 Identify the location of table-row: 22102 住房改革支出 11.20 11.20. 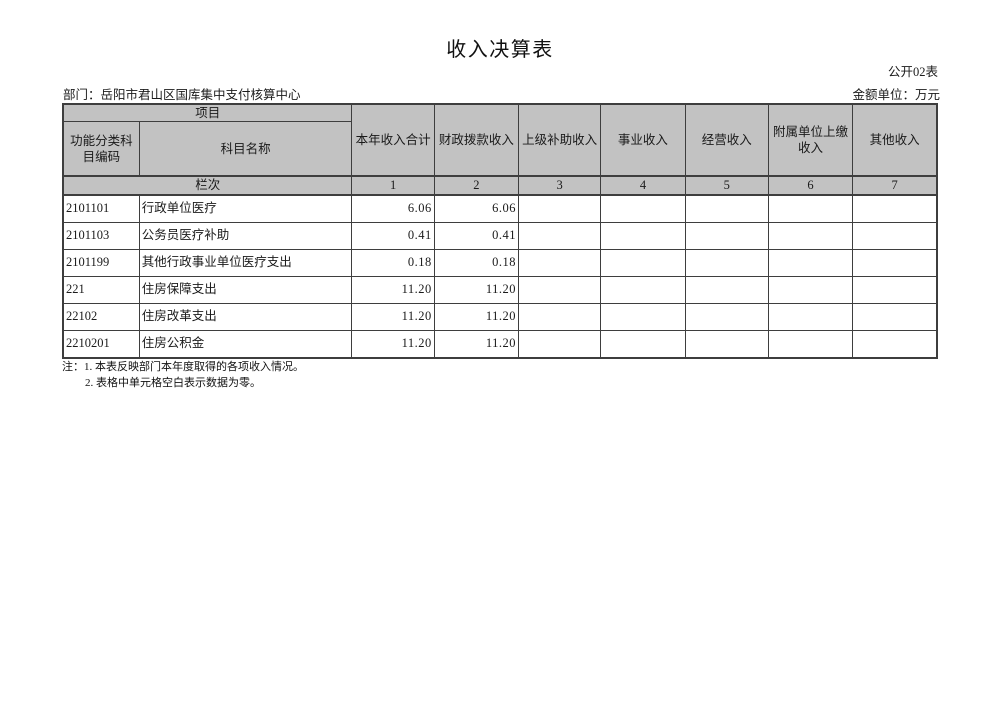
(500, 316).